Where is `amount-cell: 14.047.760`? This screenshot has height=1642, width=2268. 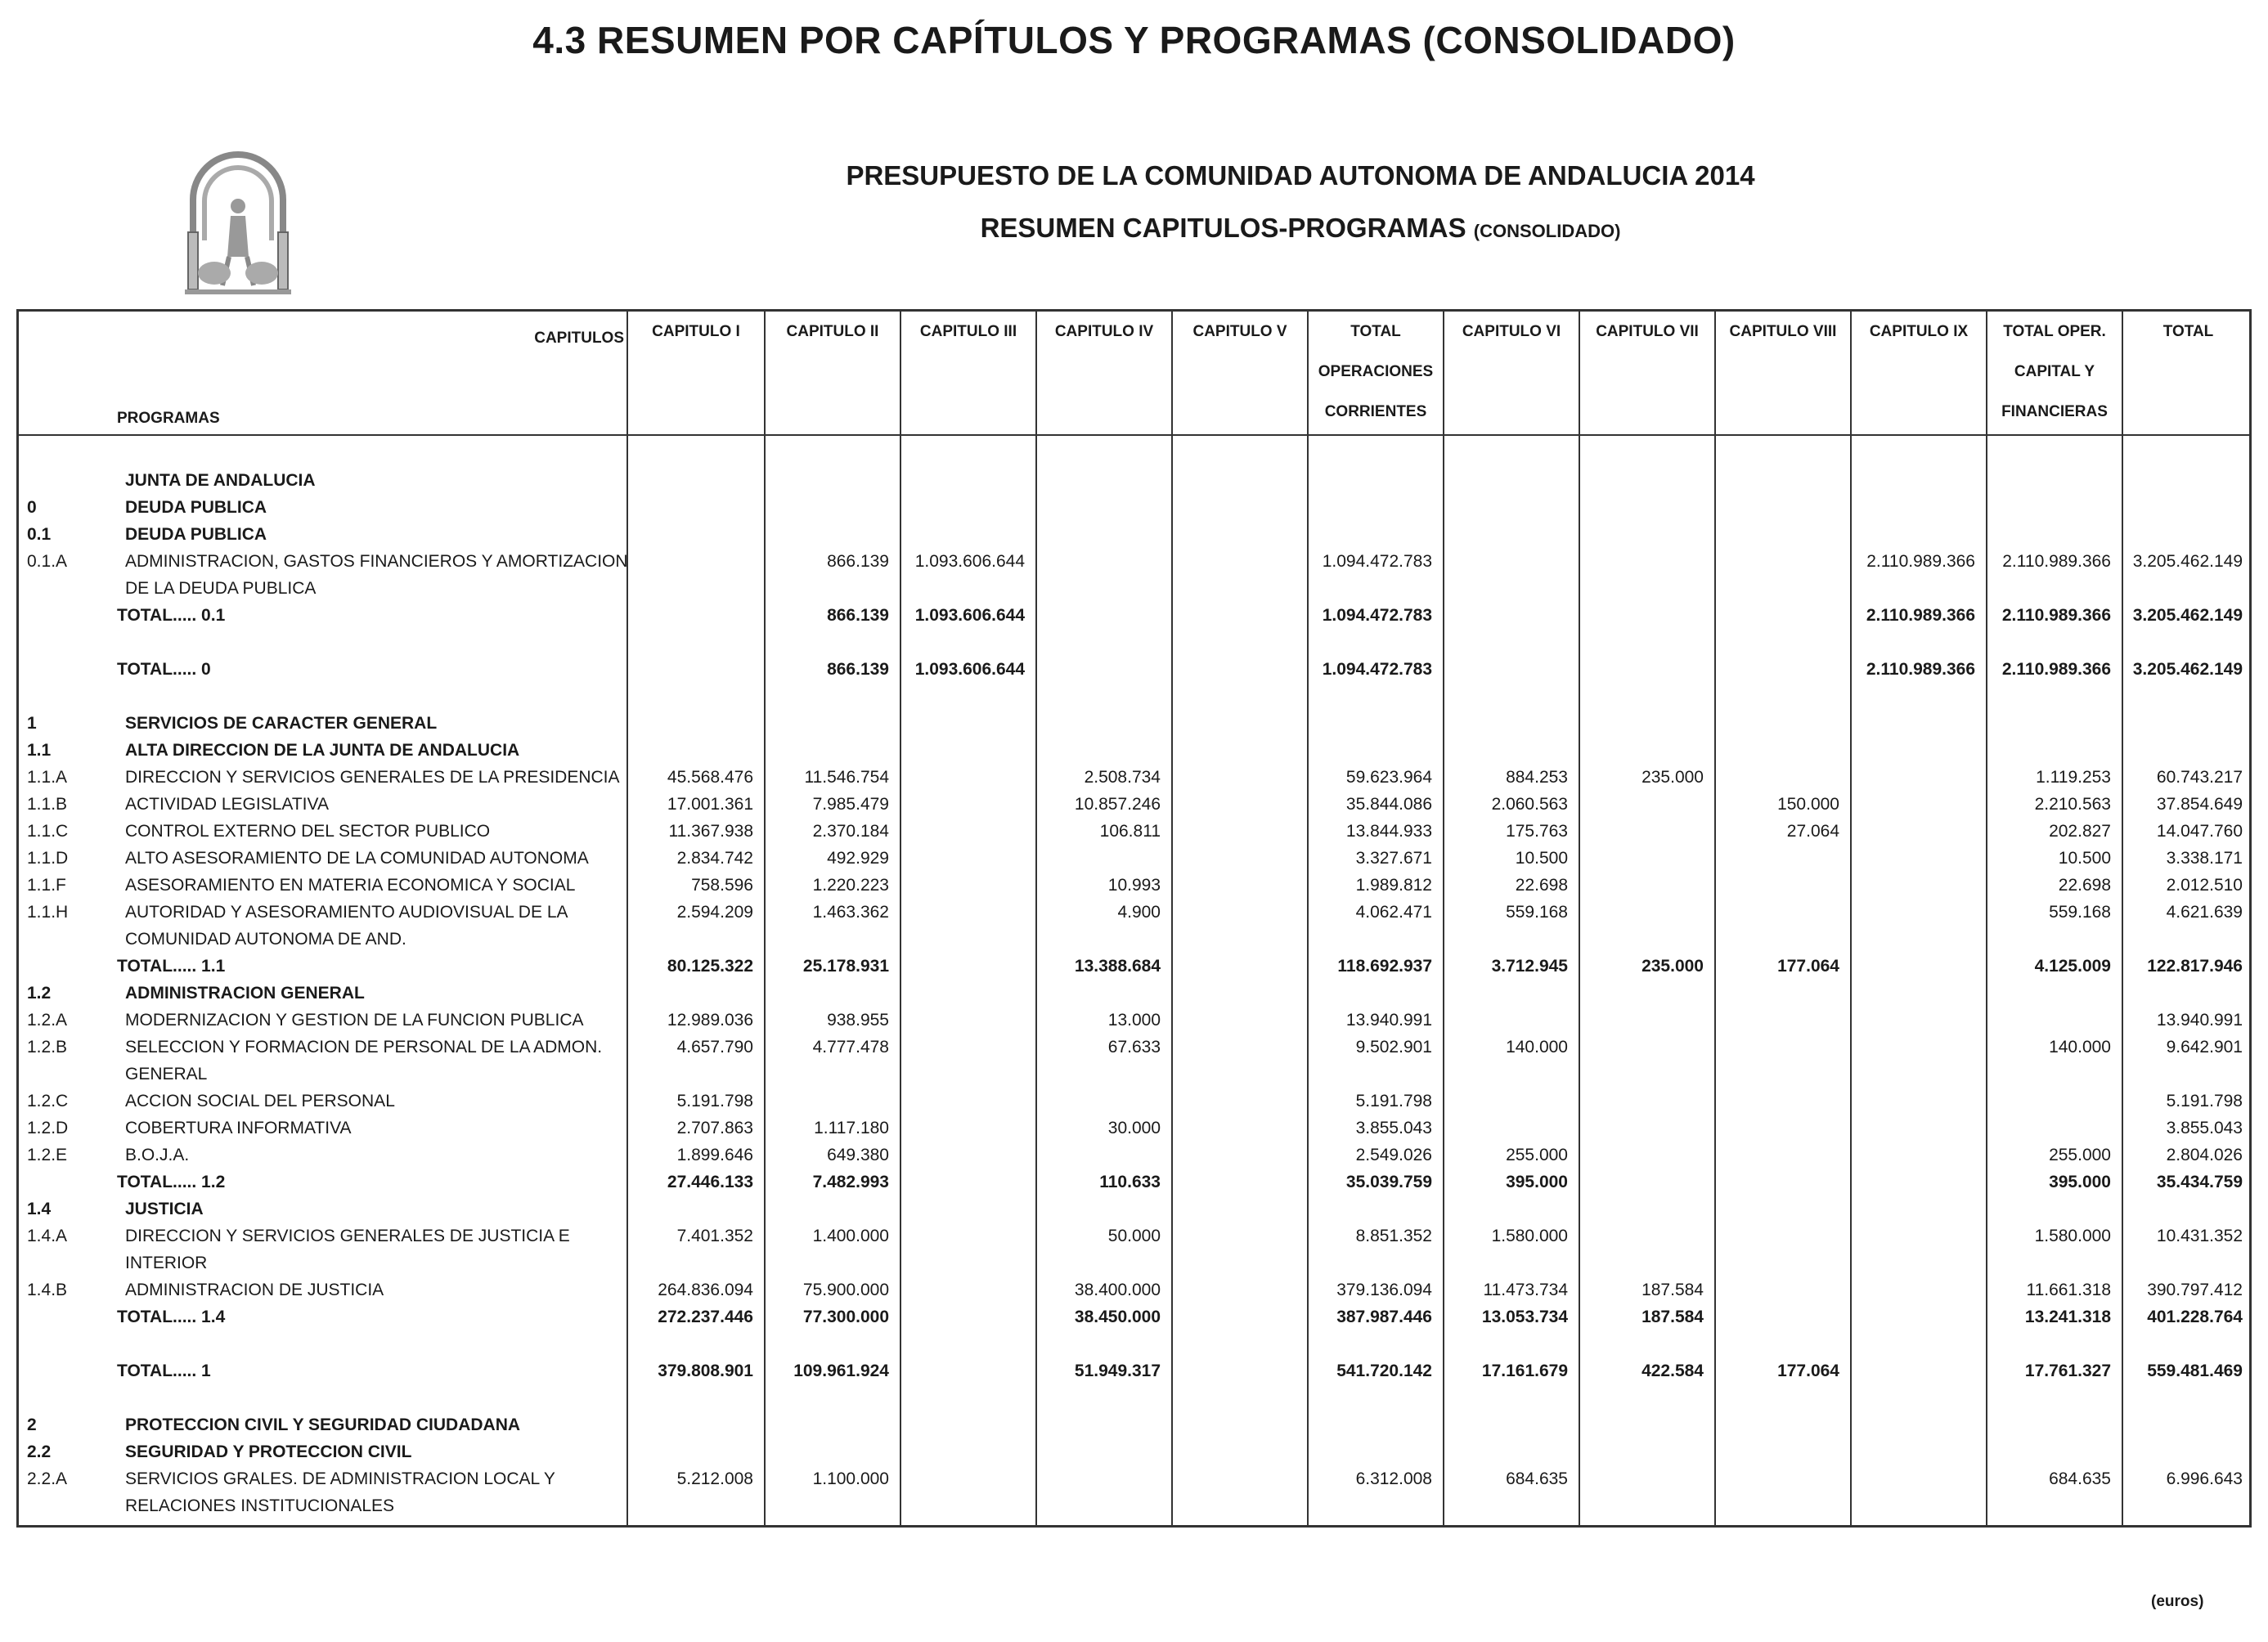
amount-cell: 14.047.760 is located at coordinates (2199, 831).